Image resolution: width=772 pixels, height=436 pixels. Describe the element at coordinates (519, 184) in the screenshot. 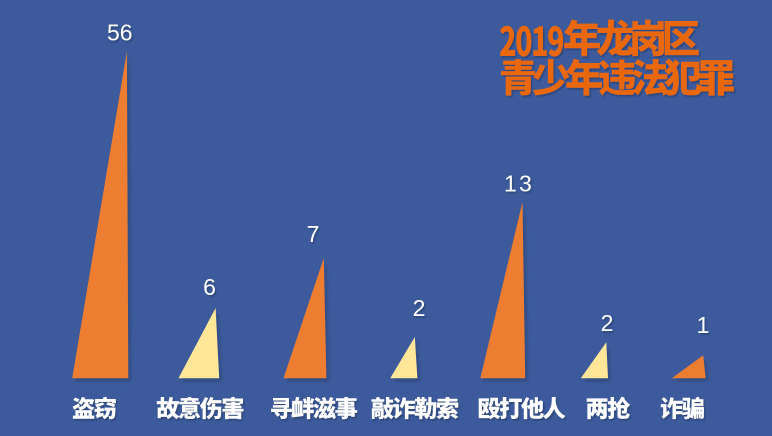

I see `svg-text: 13` at that location.